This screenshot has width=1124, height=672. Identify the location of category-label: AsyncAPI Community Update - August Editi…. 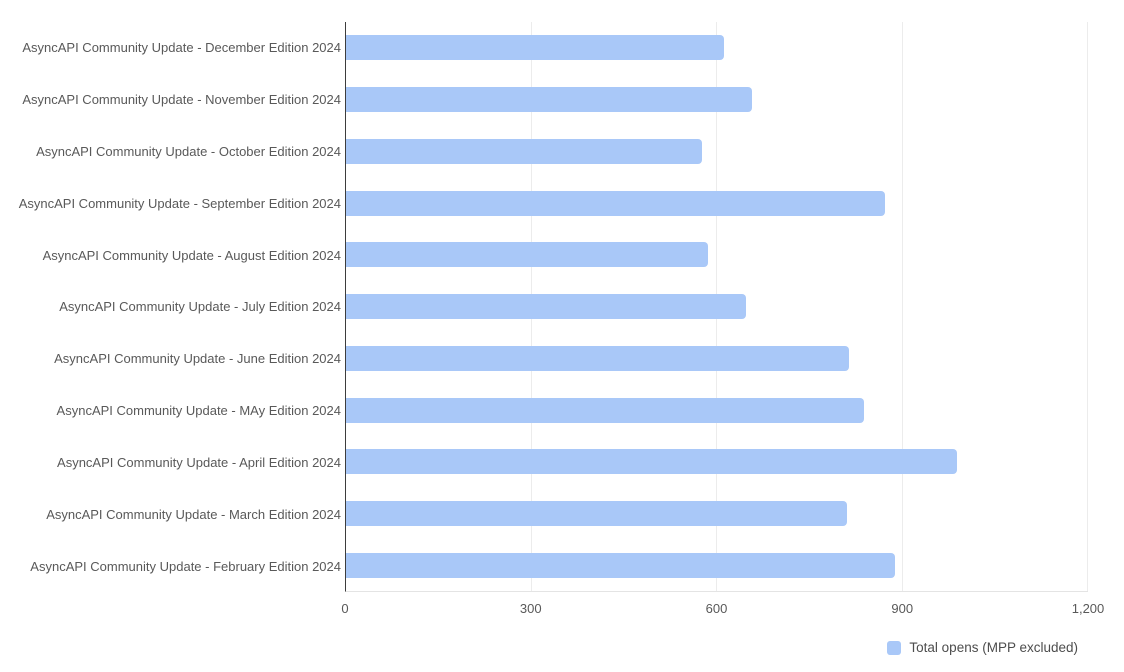
(191, 255).